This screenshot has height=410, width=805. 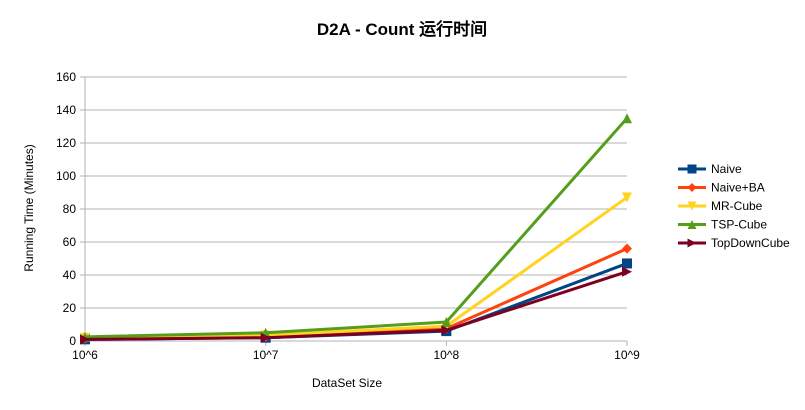 What do you see at coordinates (737, 206) in the screenshot?
I see `legend-label: MR-Cube` at bounding box center [737, 206].